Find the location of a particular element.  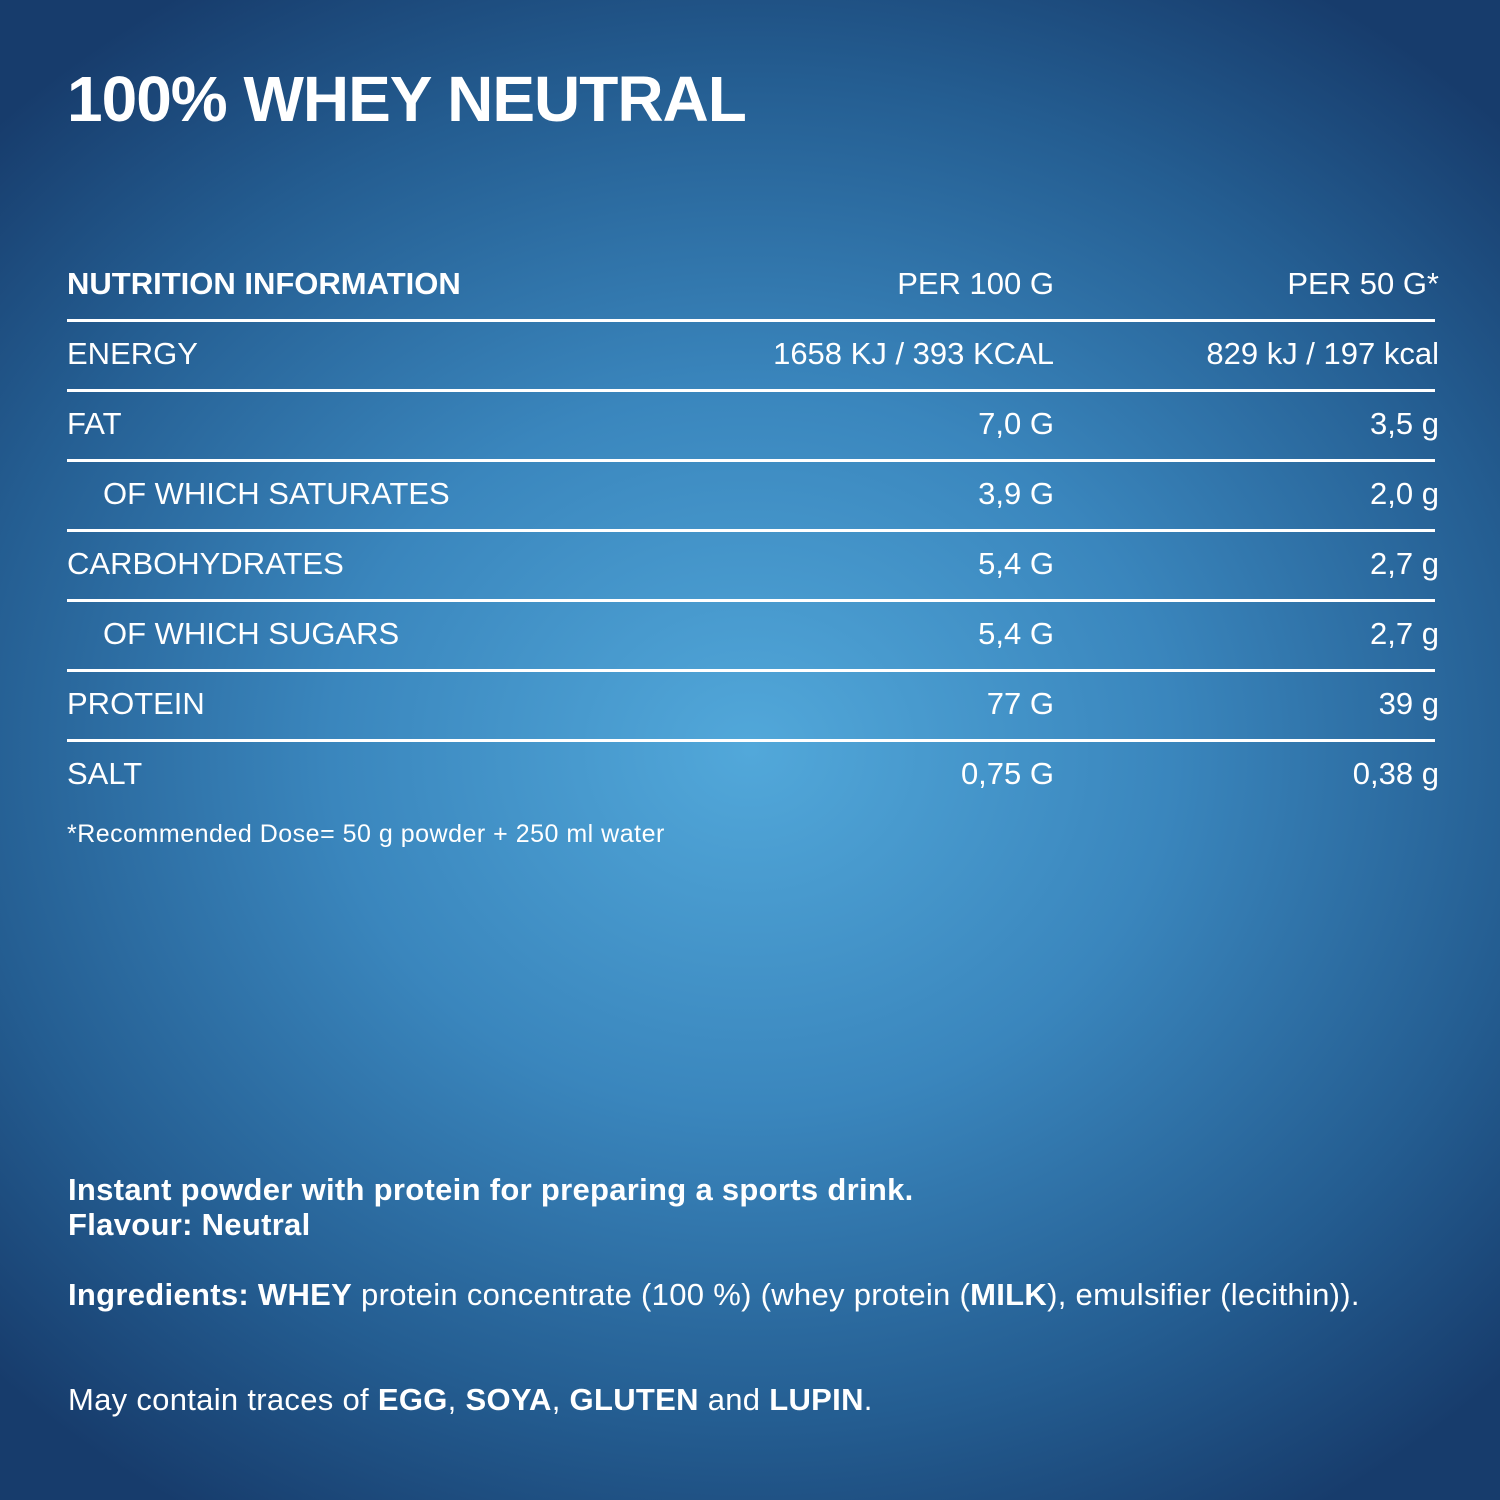

ingredients-segment: ), emulsifier (lecithin)). is located at coordinates (1203, 1294).